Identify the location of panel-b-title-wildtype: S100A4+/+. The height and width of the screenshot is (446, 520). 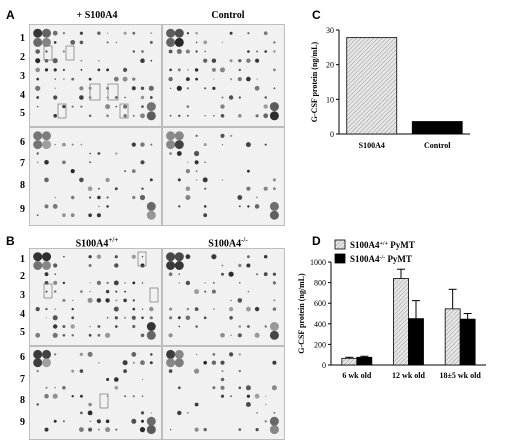
(97, 243).